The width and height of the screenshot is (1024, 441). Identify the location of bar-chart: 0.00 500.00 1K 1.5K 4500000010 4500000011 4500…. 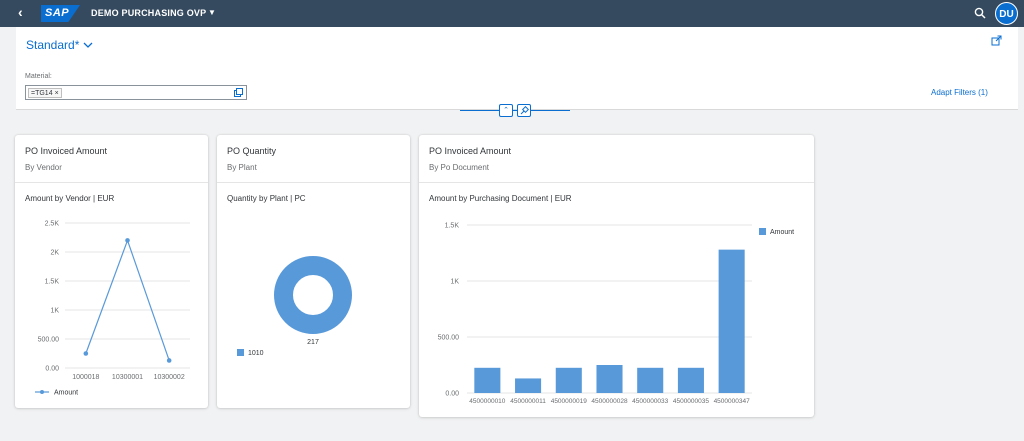
(616, 314).